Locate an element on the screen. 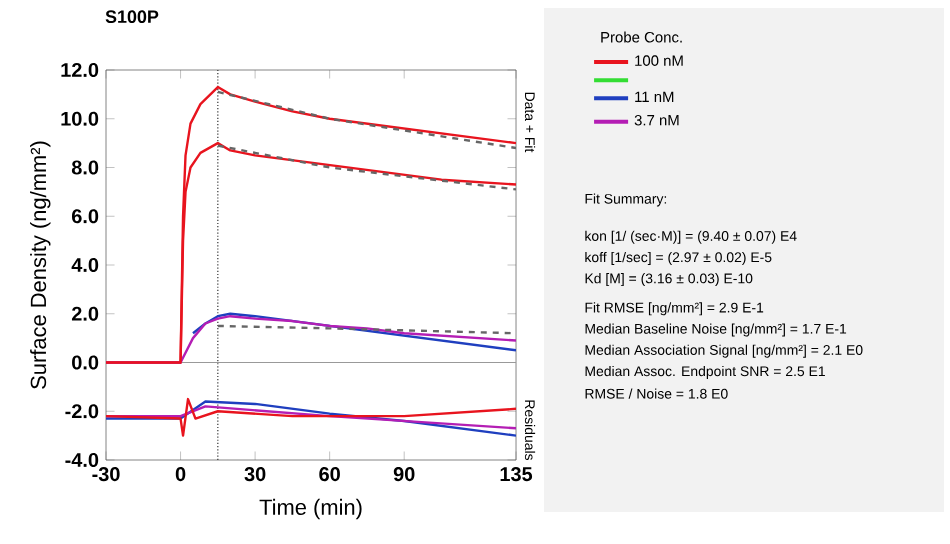 This screenshot has width=950, height=544. y-axis-title: Surface Density (ng/mm²) is located at coordinates (40, 265).